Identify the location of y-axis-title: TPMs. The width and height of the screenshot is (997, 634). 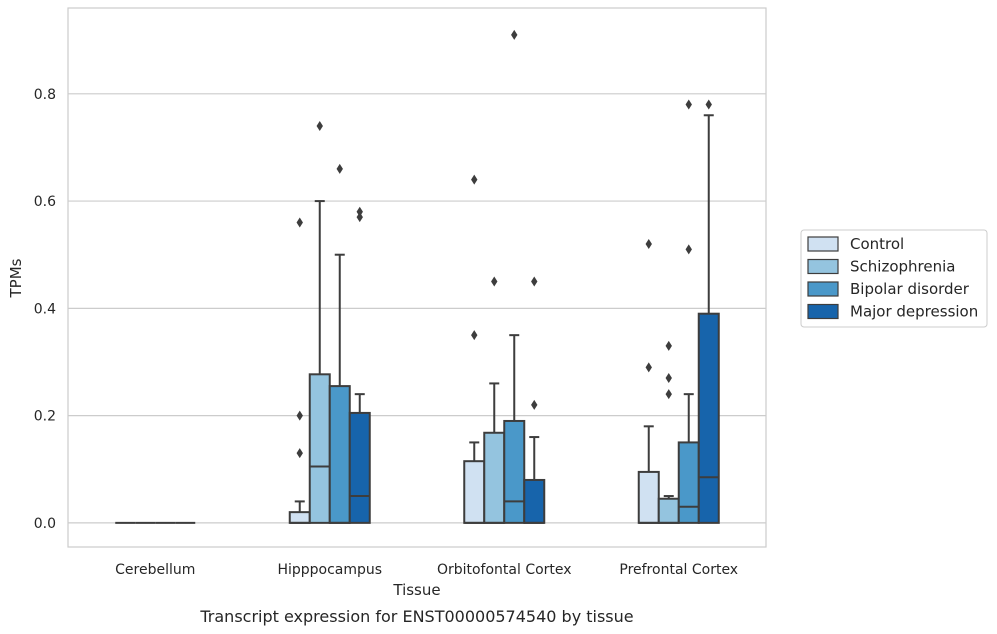
(16, 278).